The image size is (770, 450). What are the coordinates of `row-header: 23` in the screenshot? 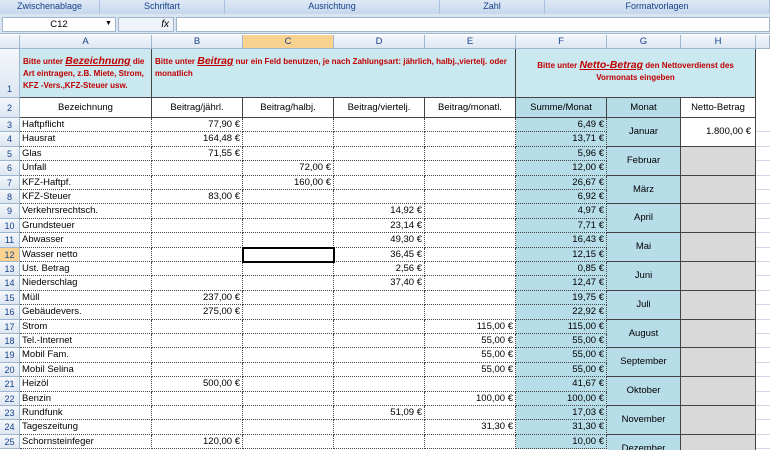 It's located at (10, 413).